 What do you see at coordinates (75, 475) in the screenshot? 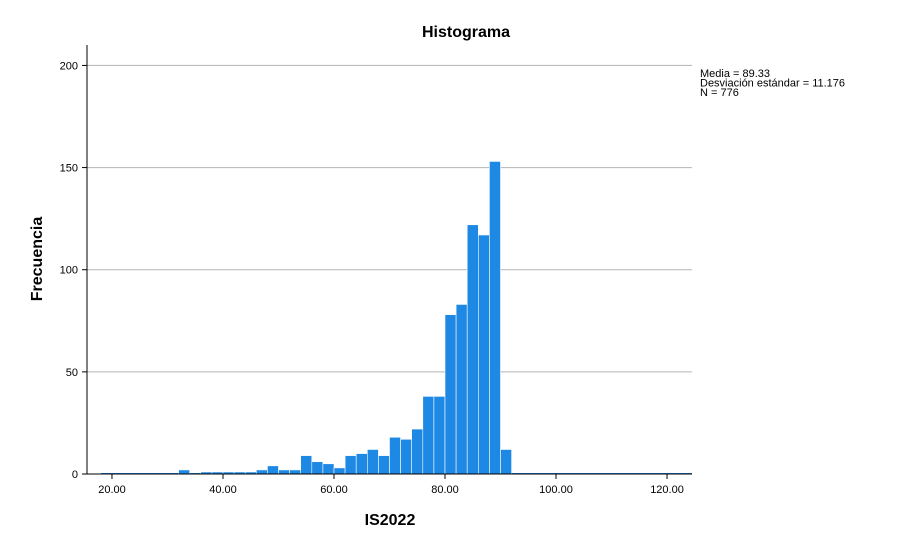
I see `y-tick-label: 0` at bounding box center [75, 475].